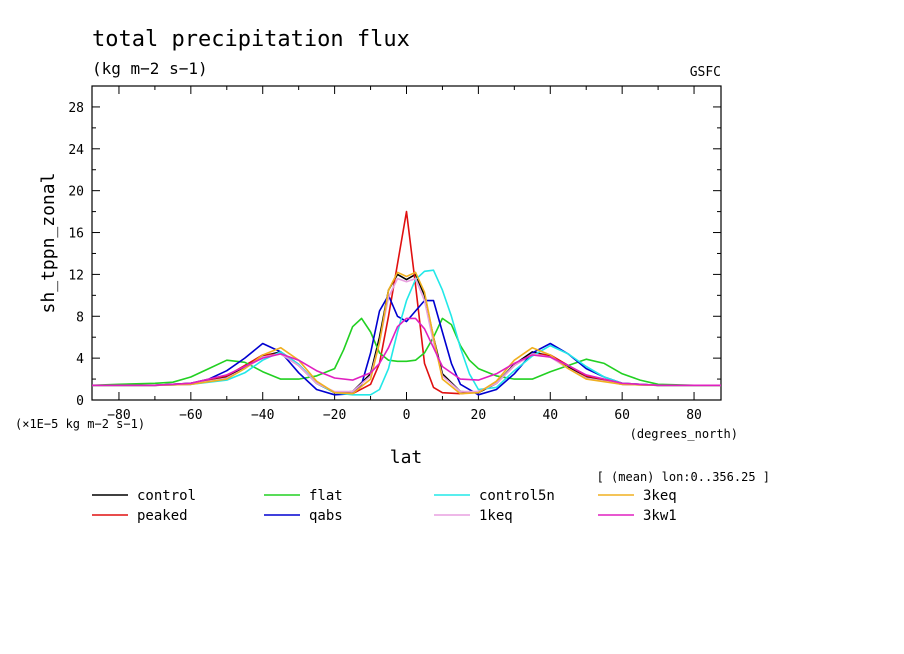 The width and height of the screenshot is (904, 654). What do you see at coordinates (684, 434) in the screenshot?
I see `x-units-label: (degrees_north)` at bounding box center [684, 434].